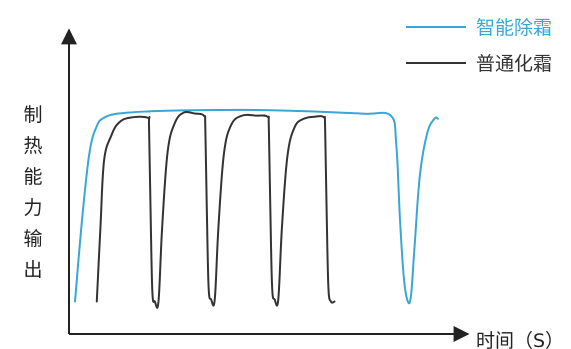  Describe the element at coordinates (32, 239) in the screenshot. I see `y-axis-label-char: 输` at that location.